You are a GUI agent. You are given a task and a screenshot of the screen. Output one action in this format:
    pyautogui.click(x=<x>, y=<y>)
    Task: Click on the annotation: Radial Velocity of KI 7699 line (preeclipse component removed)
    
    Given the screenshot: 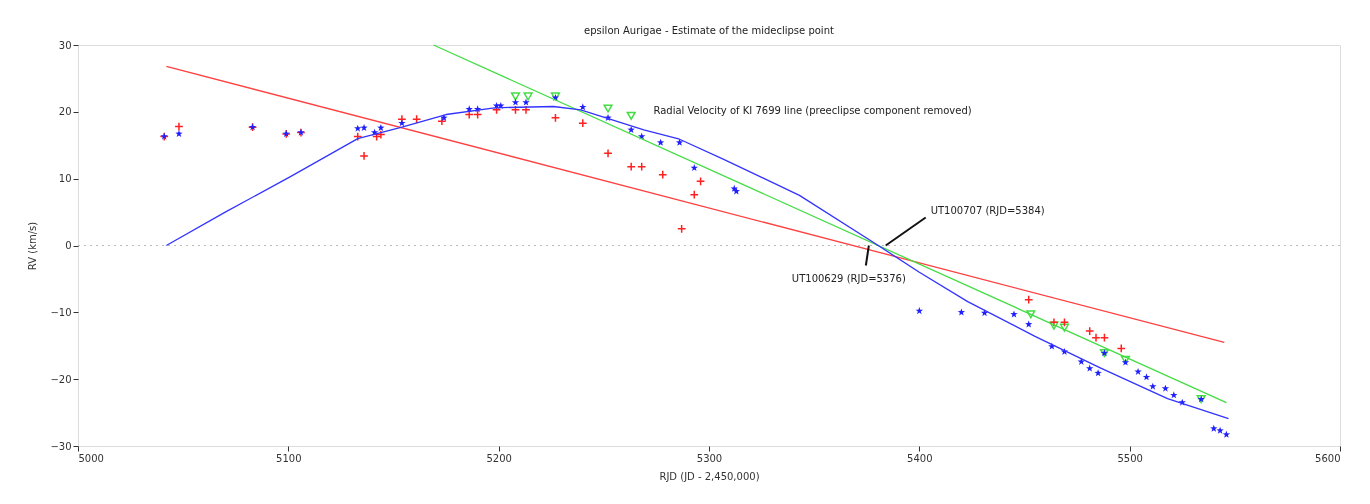 What is the action you would take?
    pyautogui.click(x=812, y=111)
    